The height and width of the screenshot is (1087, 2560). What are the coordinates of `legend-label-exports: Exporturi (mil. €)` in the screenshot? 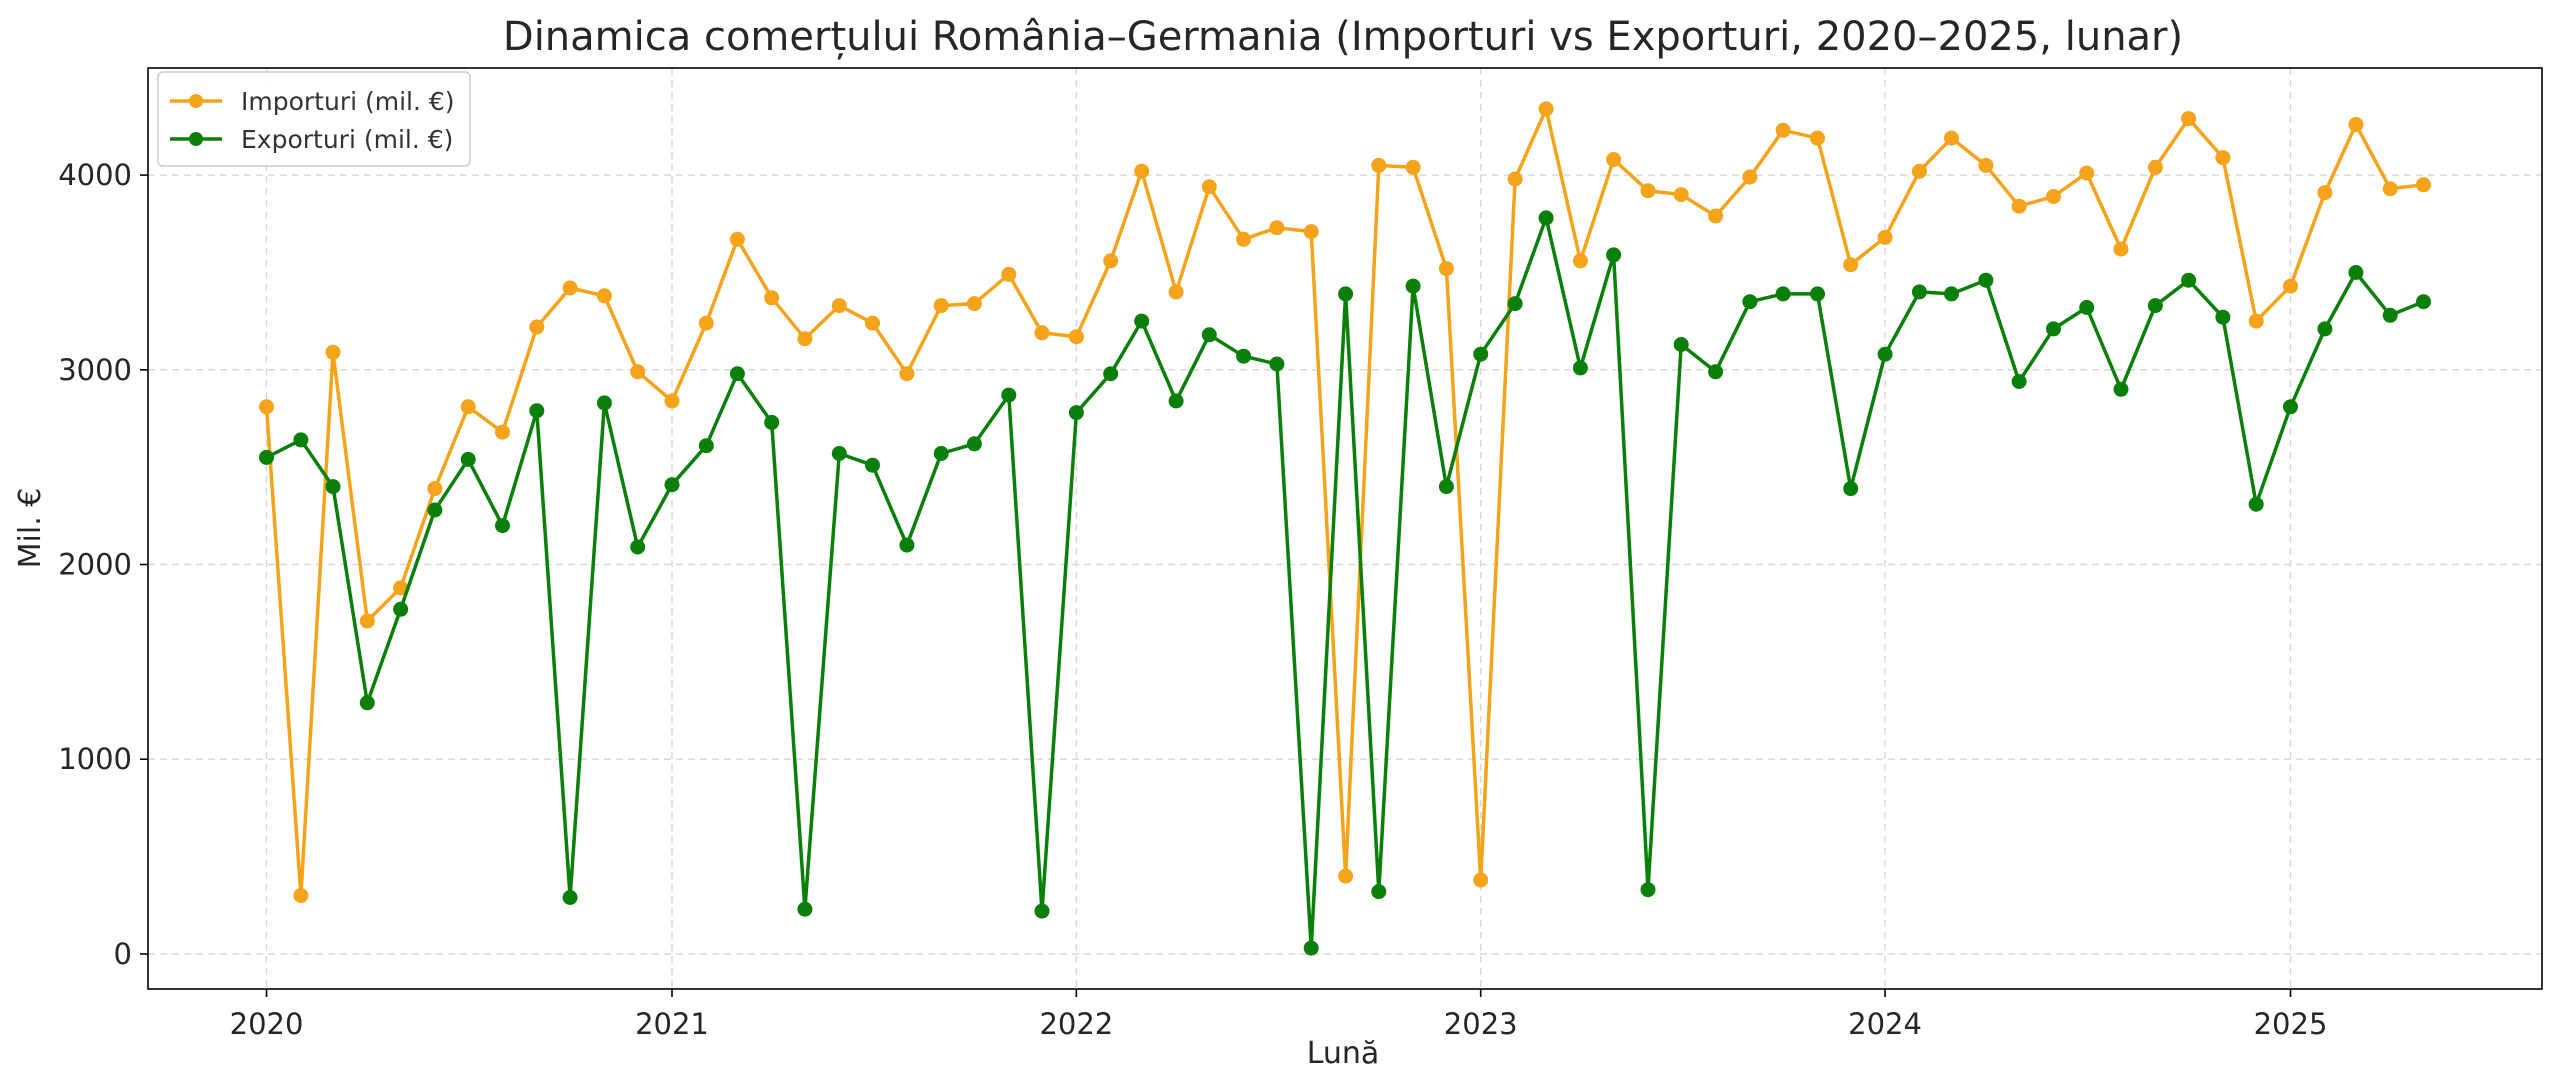 It's located at (347, 139).